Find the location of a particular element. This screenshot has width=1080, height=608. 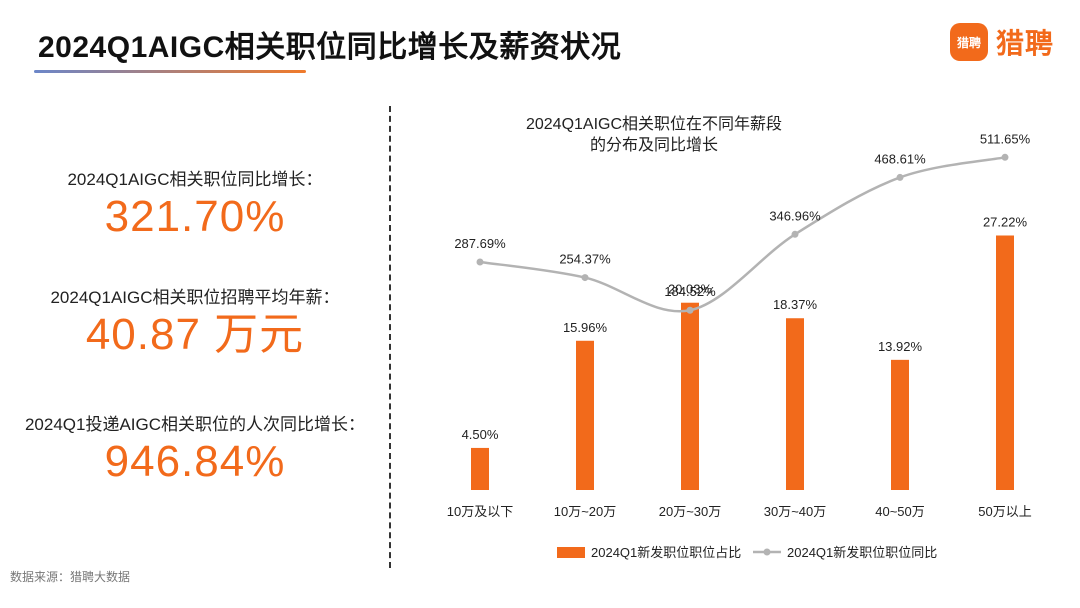

data-source-note: 数据来源：猎聘大数据 is located at coordinates (70, 577).